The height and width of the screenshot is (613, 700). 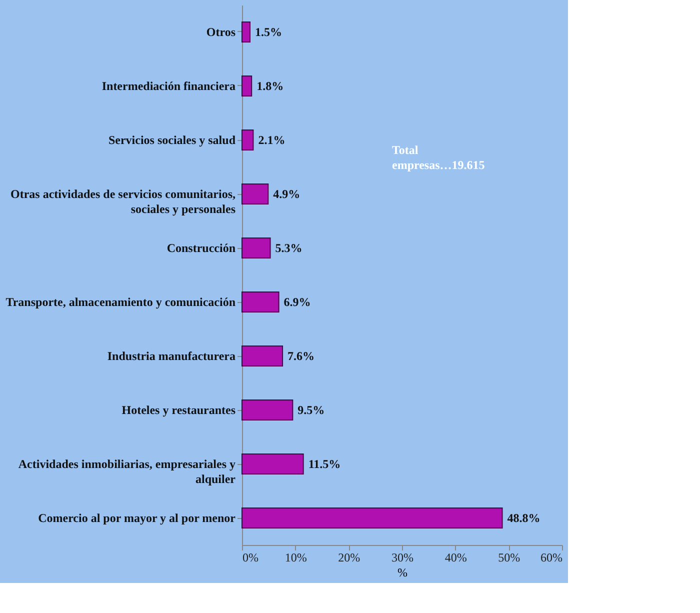 I want to click on y-tick-label: Comercio al por mayor y al por menor, so click(x=137, y=518).